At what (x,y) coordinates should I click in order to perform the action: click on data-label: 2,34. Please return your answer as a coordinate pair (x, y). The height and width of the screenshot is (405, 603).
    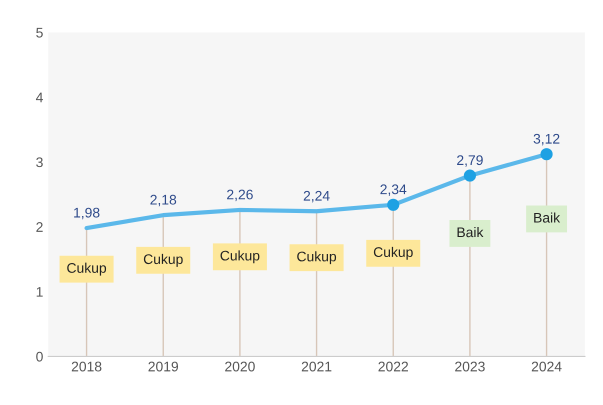
    Looking at the image, I should click on (393, 190).